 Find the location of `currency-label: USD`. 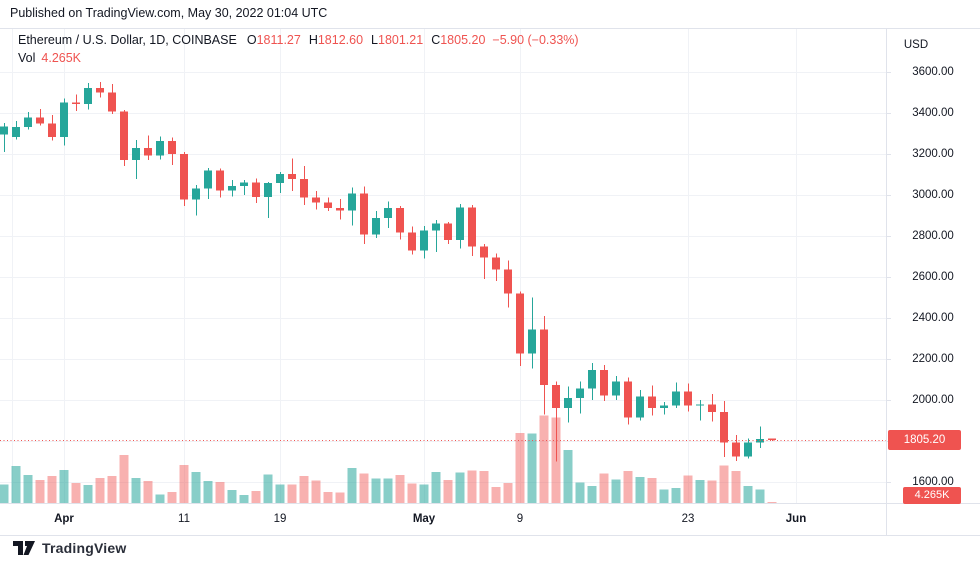

currency-label: USD is located at coordinates (916, 45).